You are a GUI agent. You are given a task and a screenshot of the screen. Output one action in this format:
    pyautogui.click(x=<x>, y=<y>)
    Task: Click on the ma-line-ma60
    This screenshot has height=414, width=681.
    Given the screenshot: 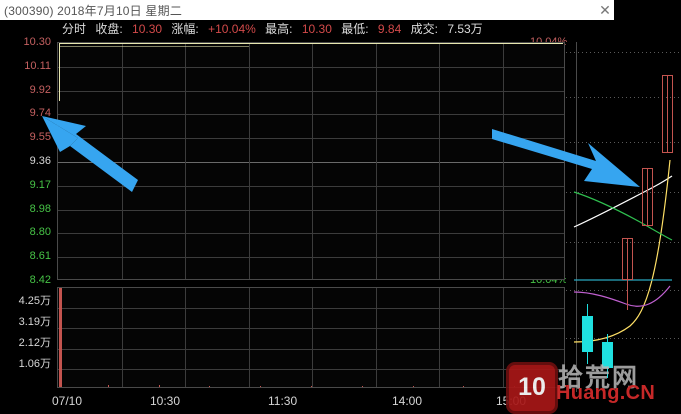 What is the action you would take?
    pyautogui.click(x=623, y=216)
    